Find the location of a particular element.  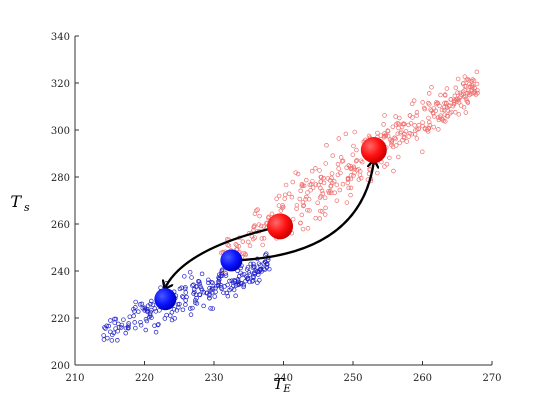

x-tick-label: 220 is located at coordinates (144, 378).